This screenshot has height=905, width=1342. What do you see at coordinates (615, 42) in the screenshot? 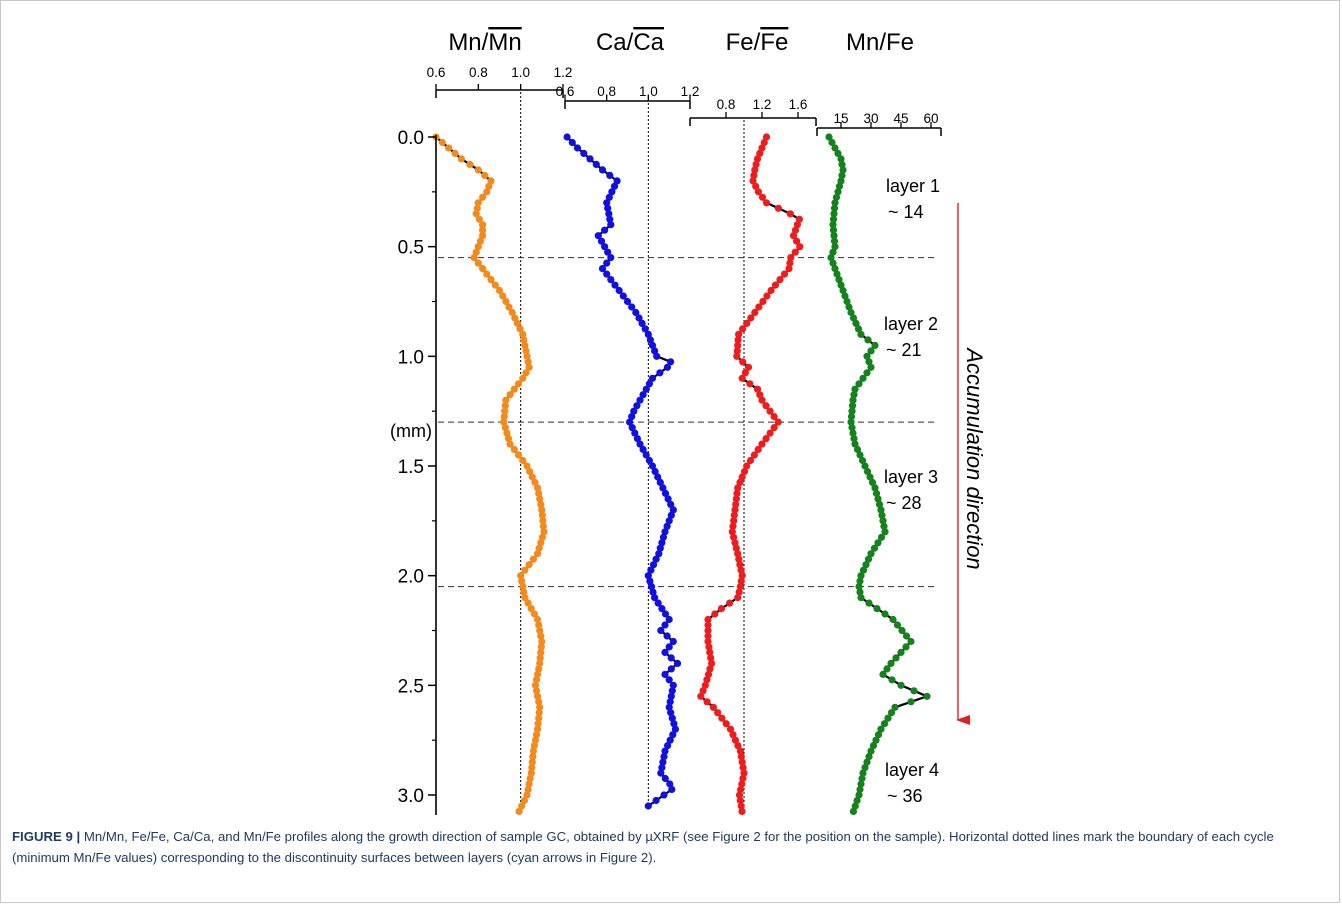
I see `title-numerator: Ca/` at bounding box center [615, 42].